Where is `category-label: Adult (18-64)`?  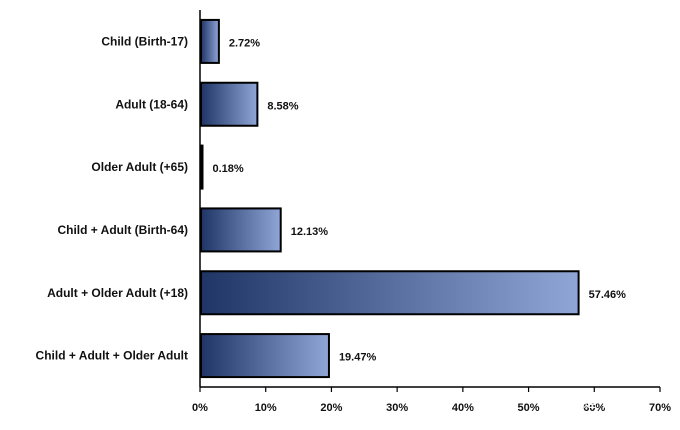 category-label: Adult (18-64) is located at coordinates (151, 104).